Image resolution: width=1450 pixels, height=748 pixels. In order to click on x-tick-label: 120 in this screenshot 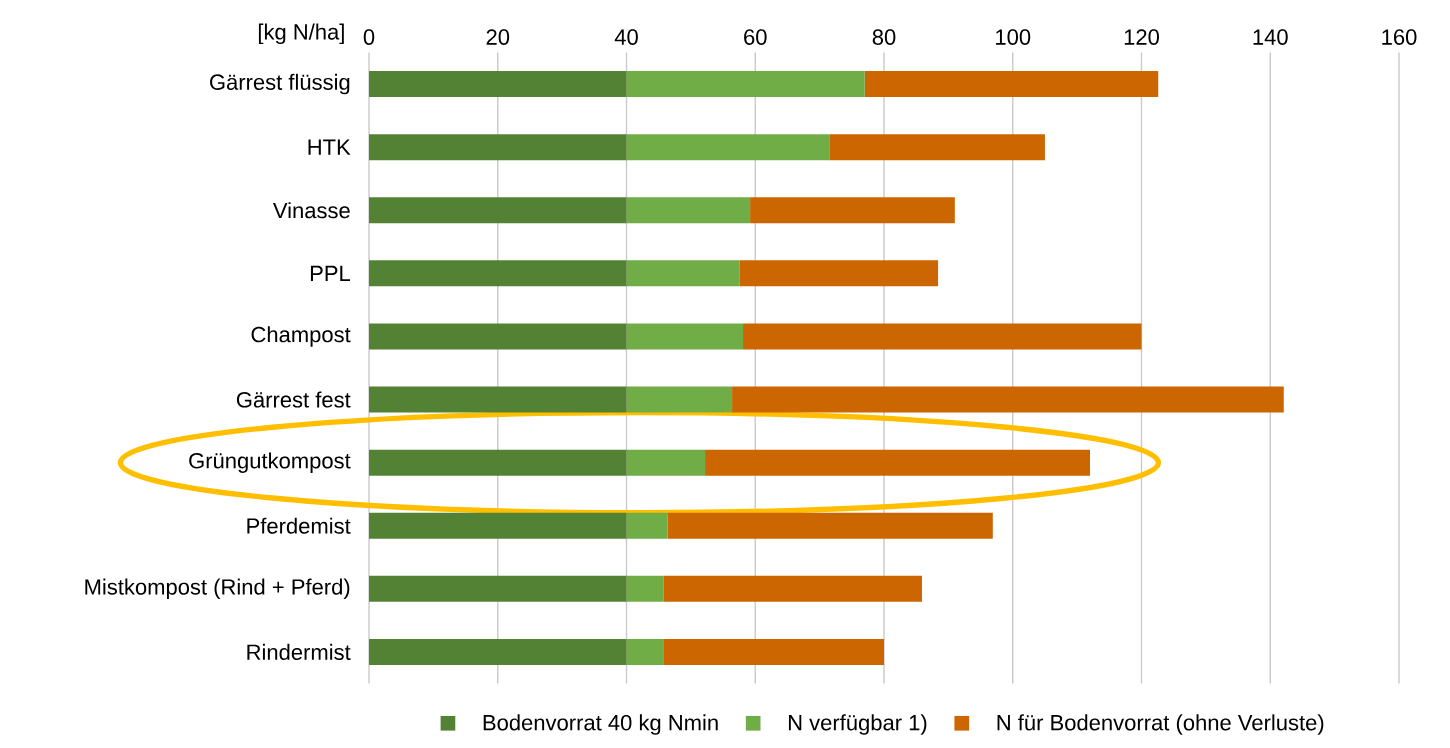, I will do `click(1141, 37)`.